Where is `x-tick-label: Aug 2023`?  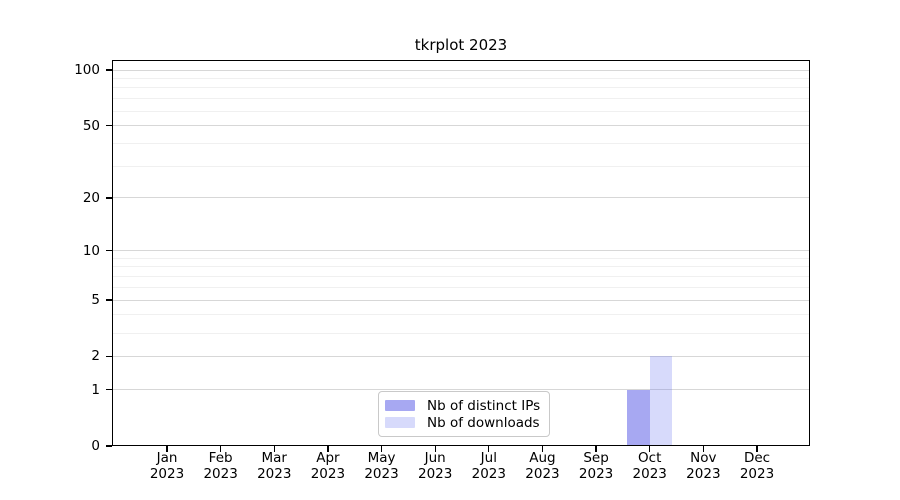
x-tick-label: Aug 2023 is located at coordinates (542, 466).